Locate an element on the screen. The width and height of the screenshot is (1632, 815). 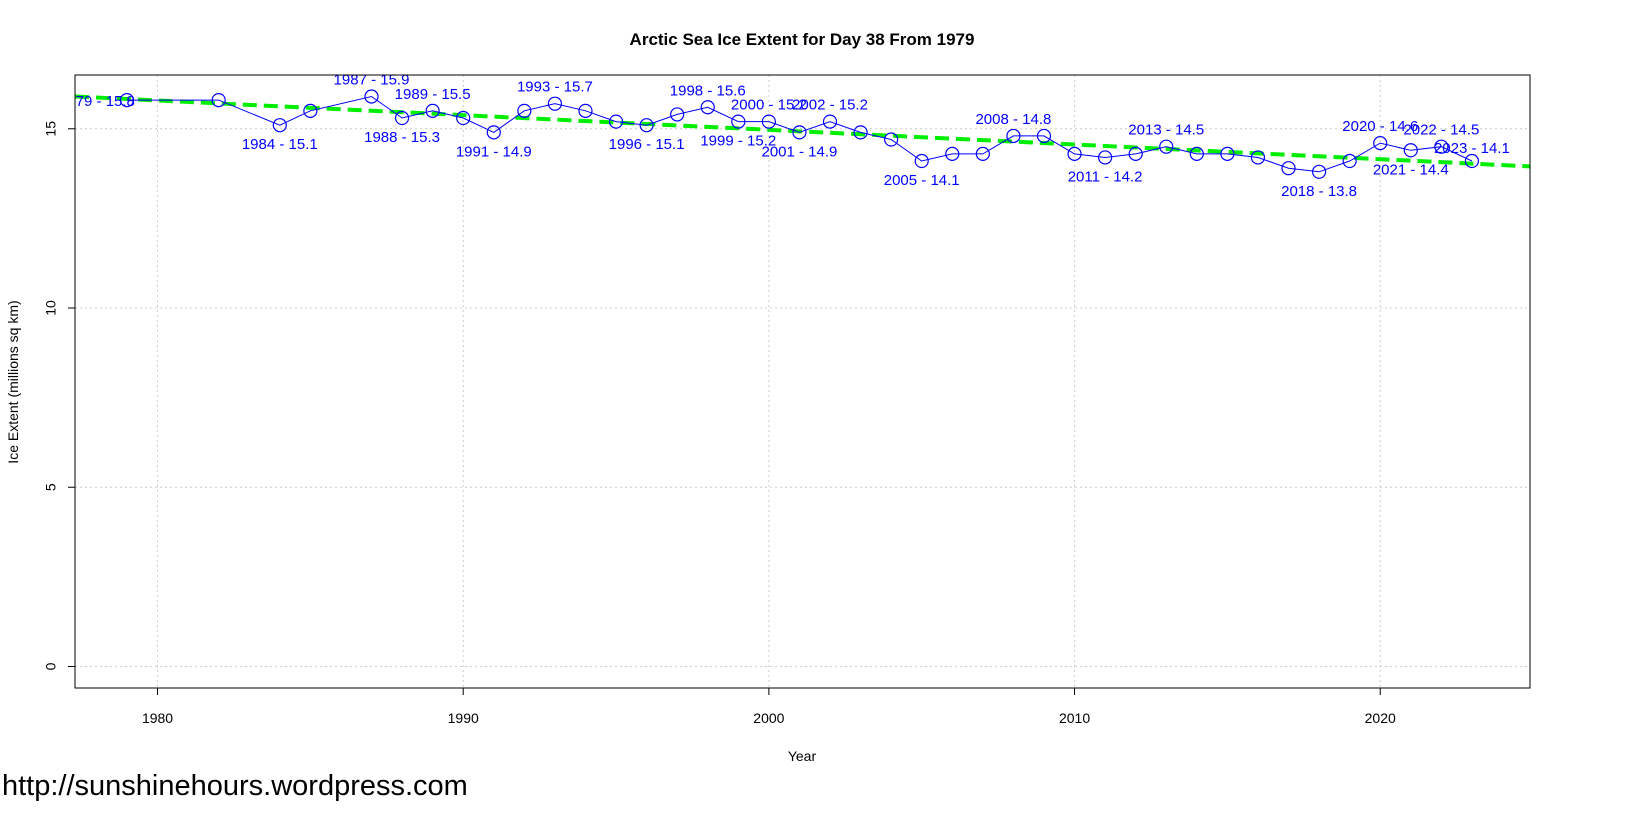
data-label: 2008 - 14.8 is located at coordinates (1013, 119).